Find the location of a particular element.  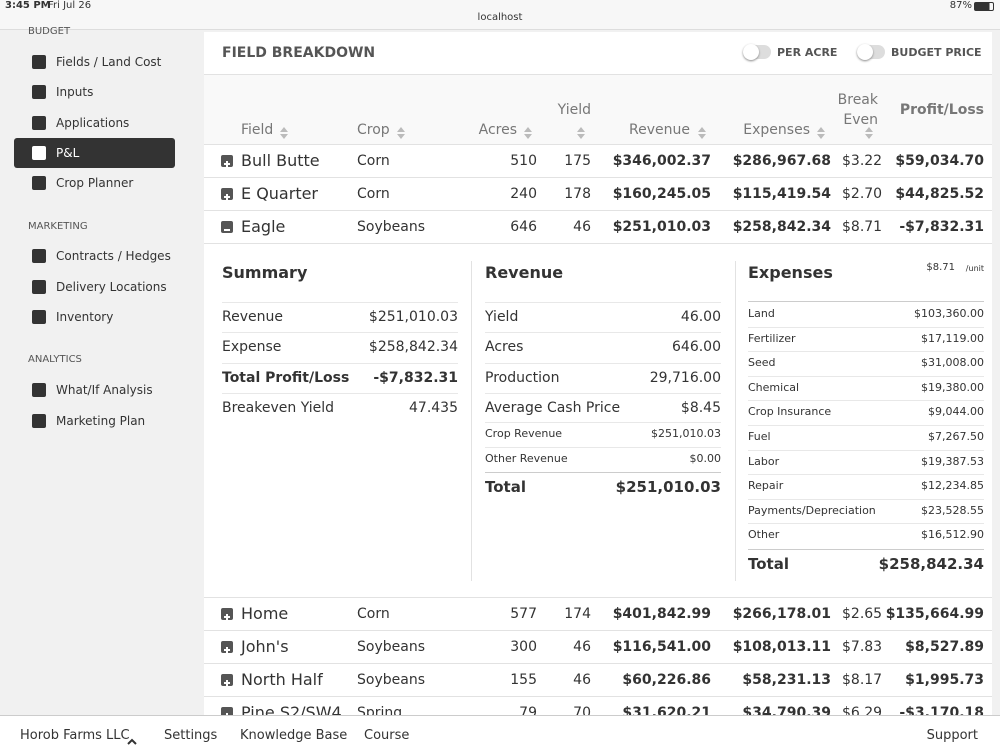

footer-link: Settings is located at coordinates (191, 735).